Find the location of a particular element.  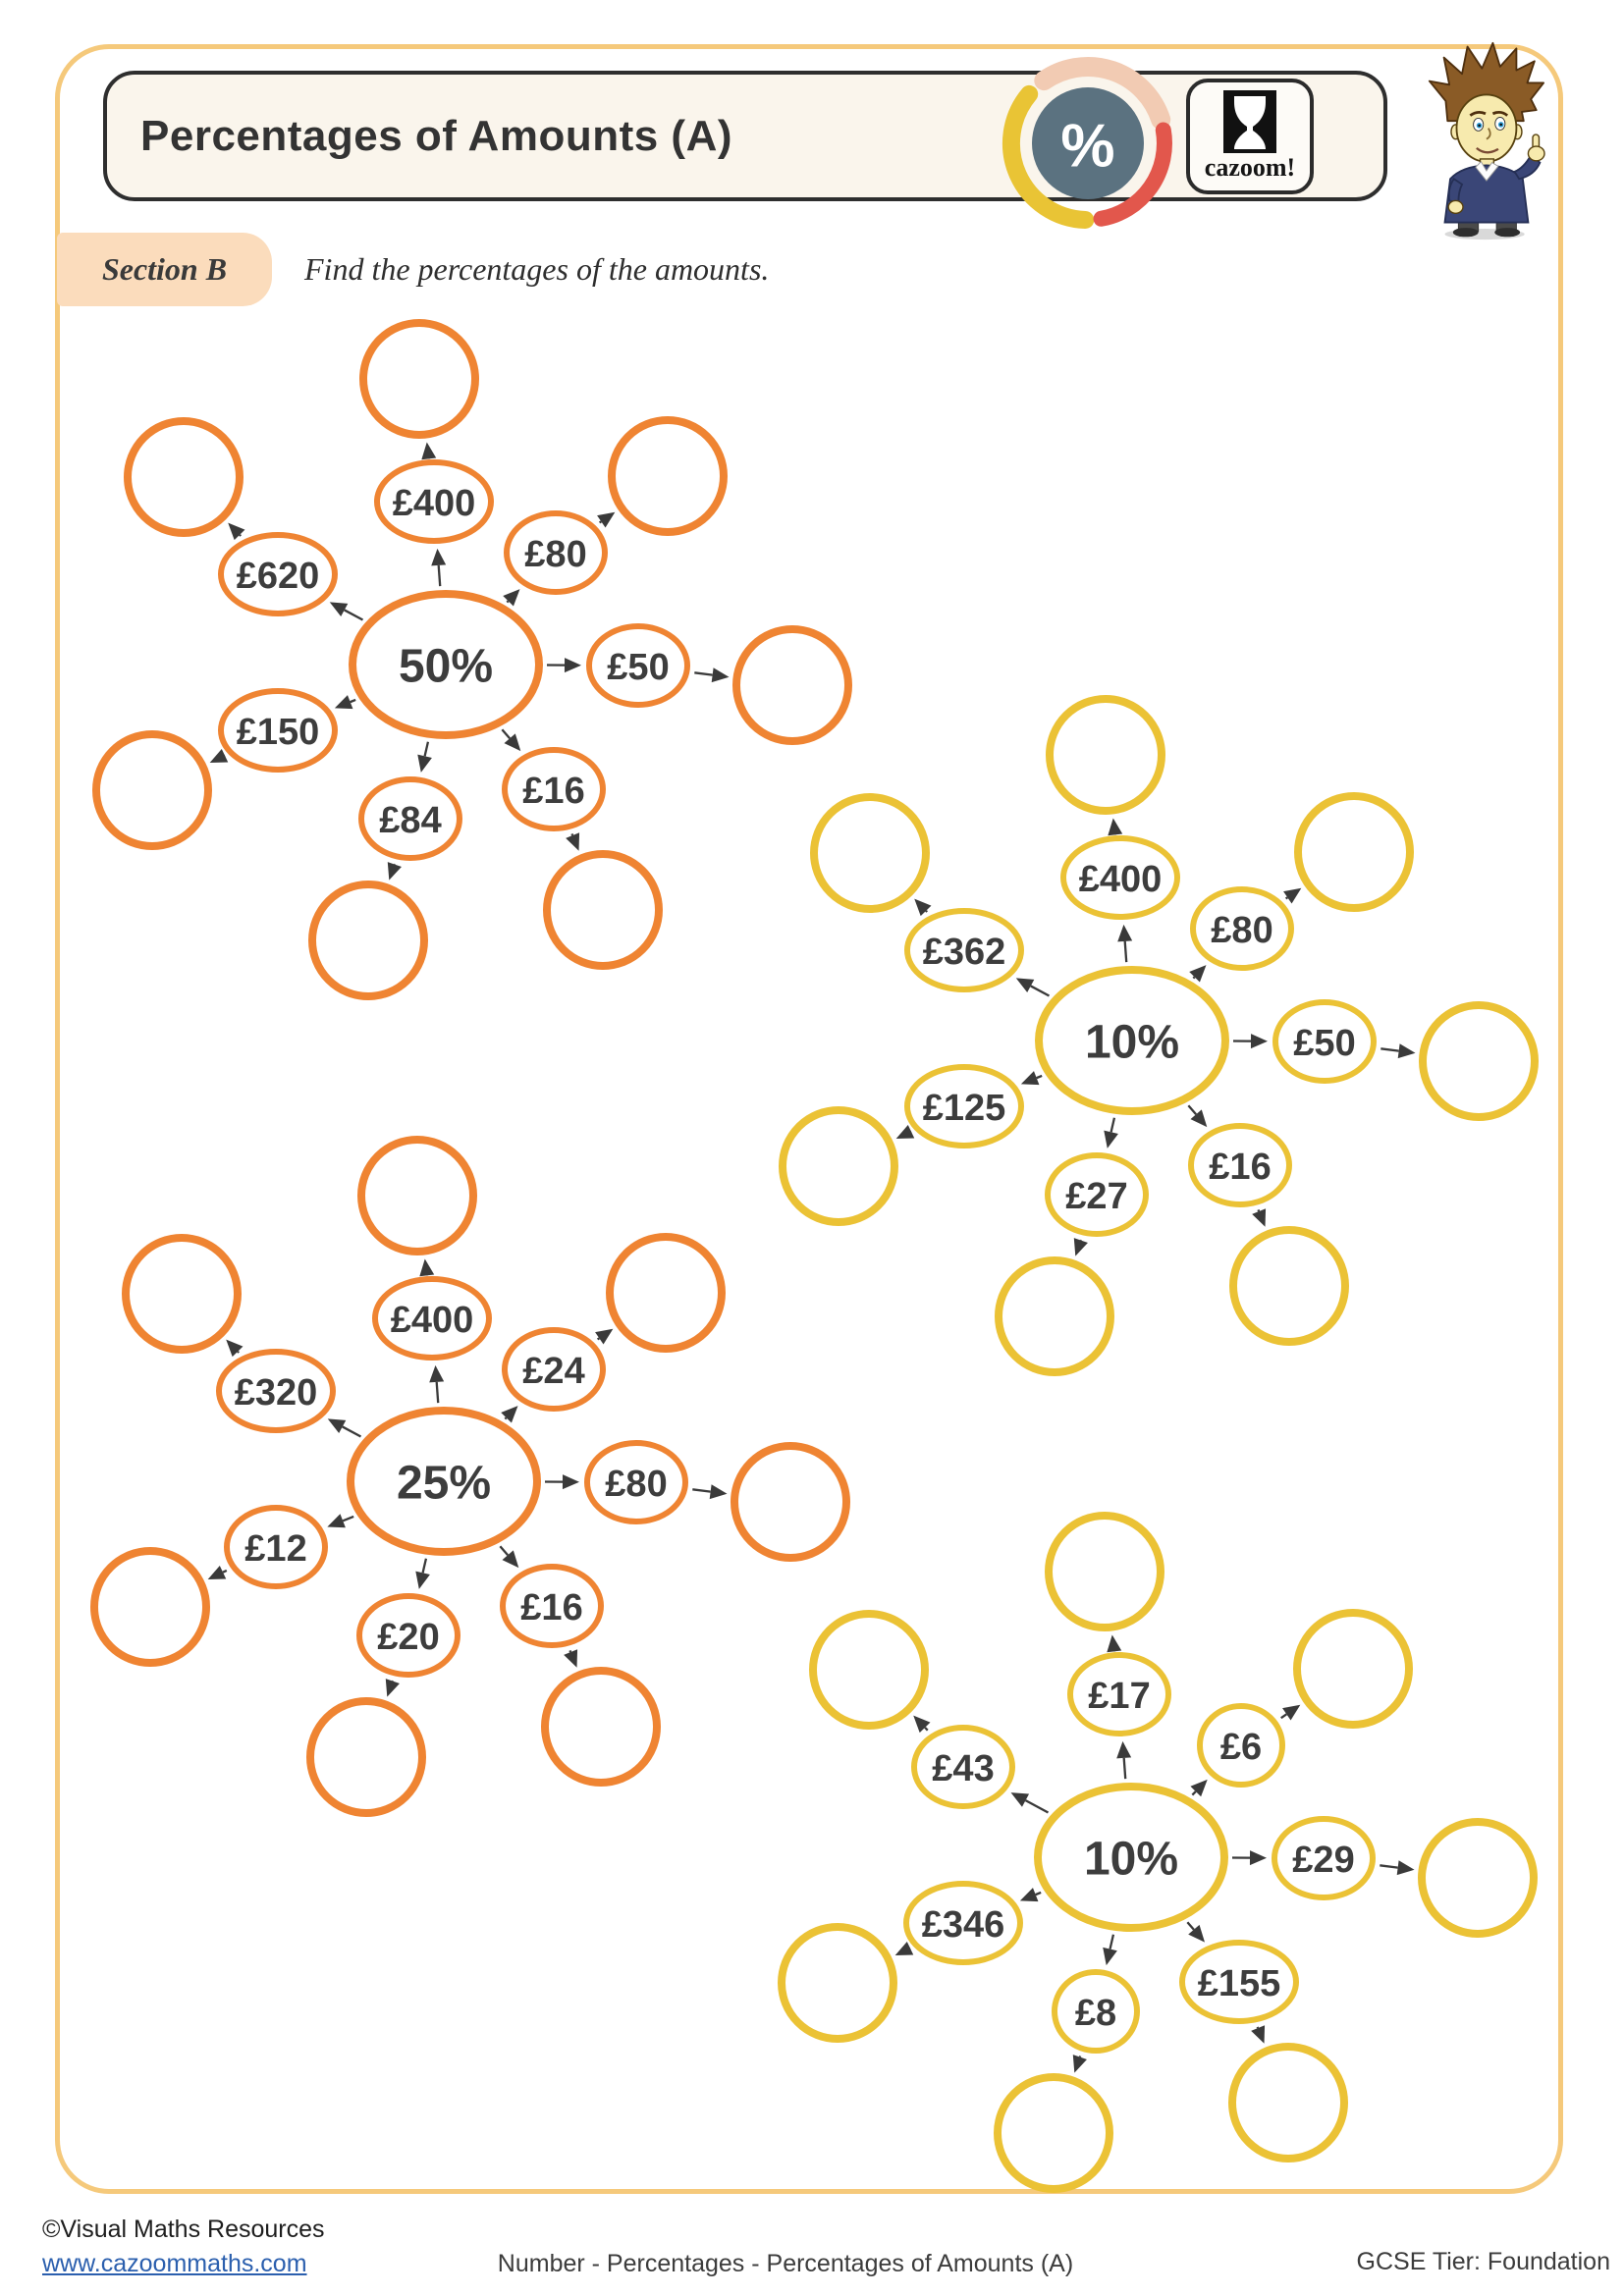

percent-center-label: 10% is located at coordinates (1132, 1043).